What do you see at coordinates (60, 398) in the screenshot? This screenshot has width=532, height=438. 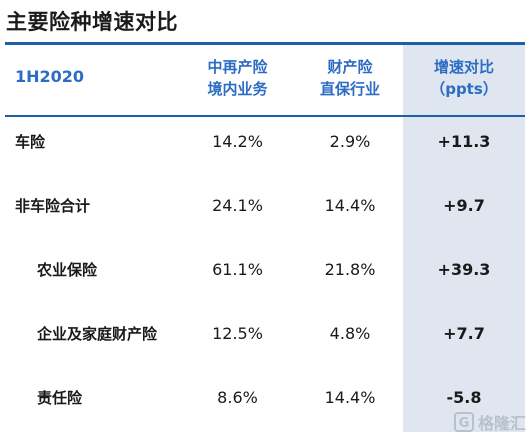 I see `row-label: 责任险` at bounding box center [60, 398].